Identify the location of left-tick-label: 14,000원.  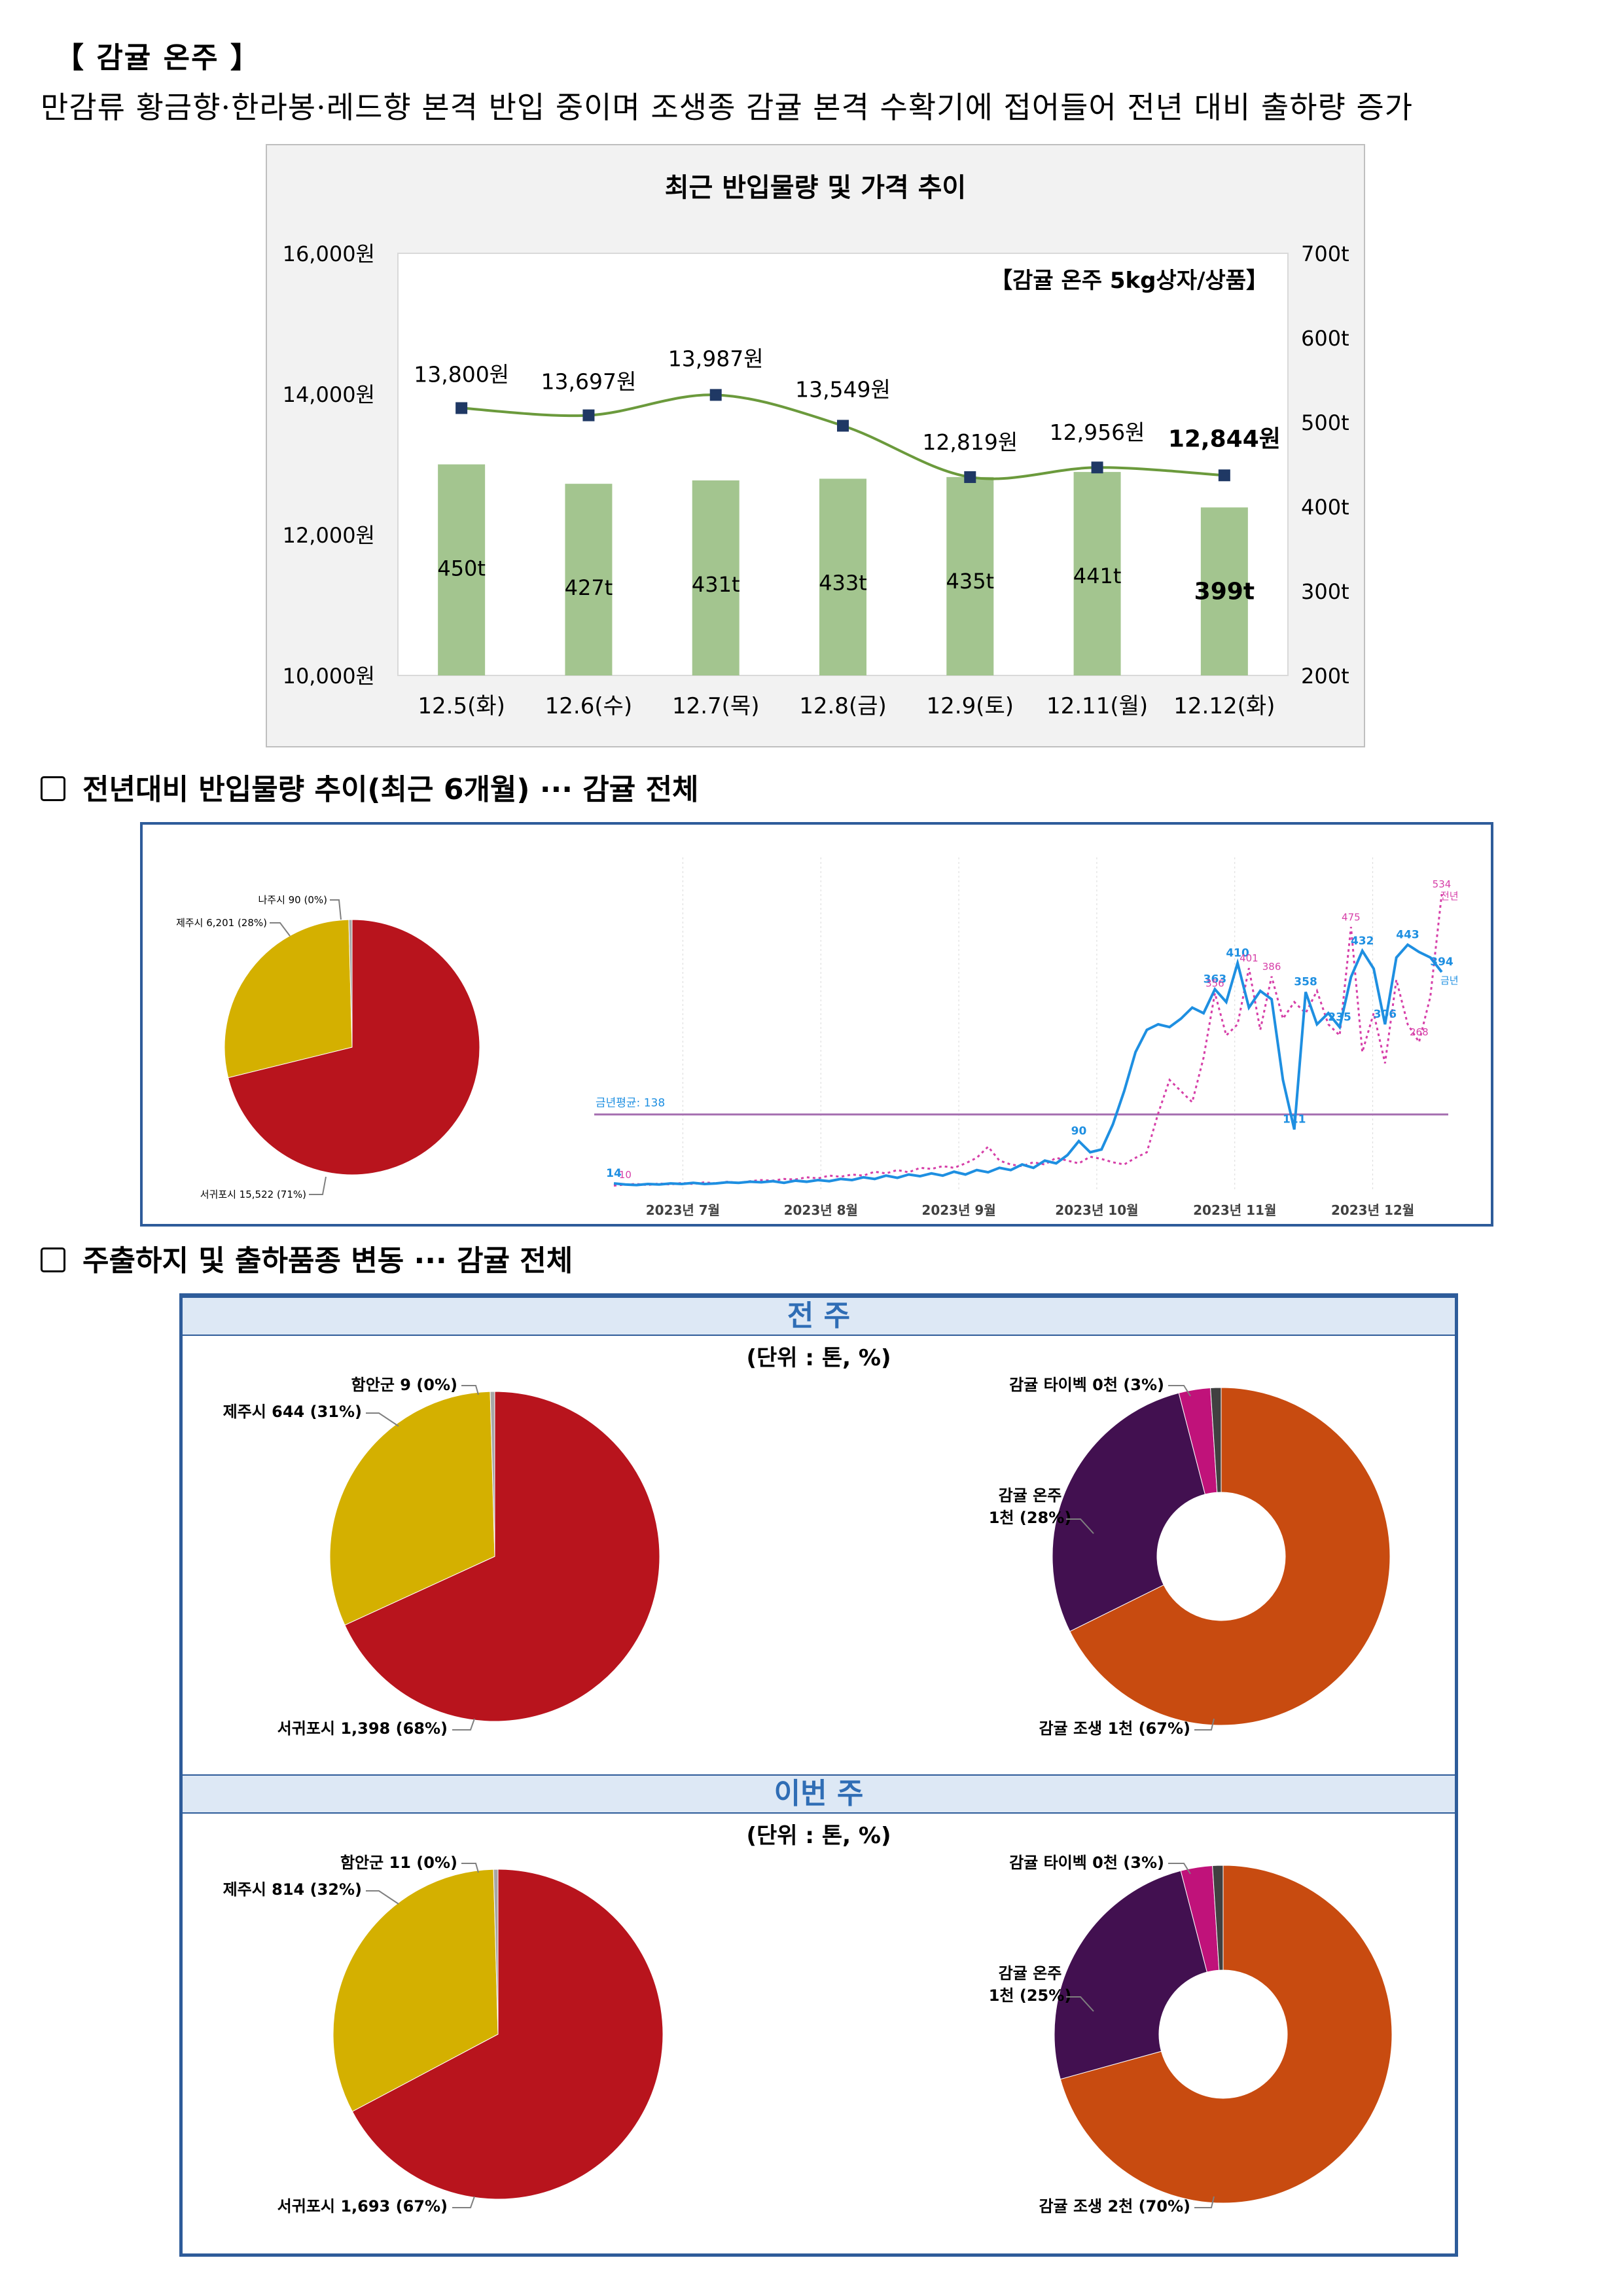
(329, 394).